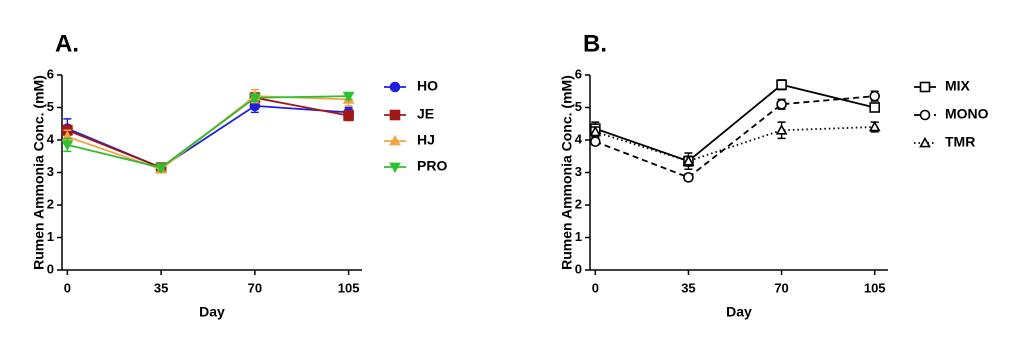 The height and width of the screenshot is (352, 1024). What do you see at coordinates (595, 43) in the screenshot?
I see `chart-title: B.` at bounding box center [595, 43].